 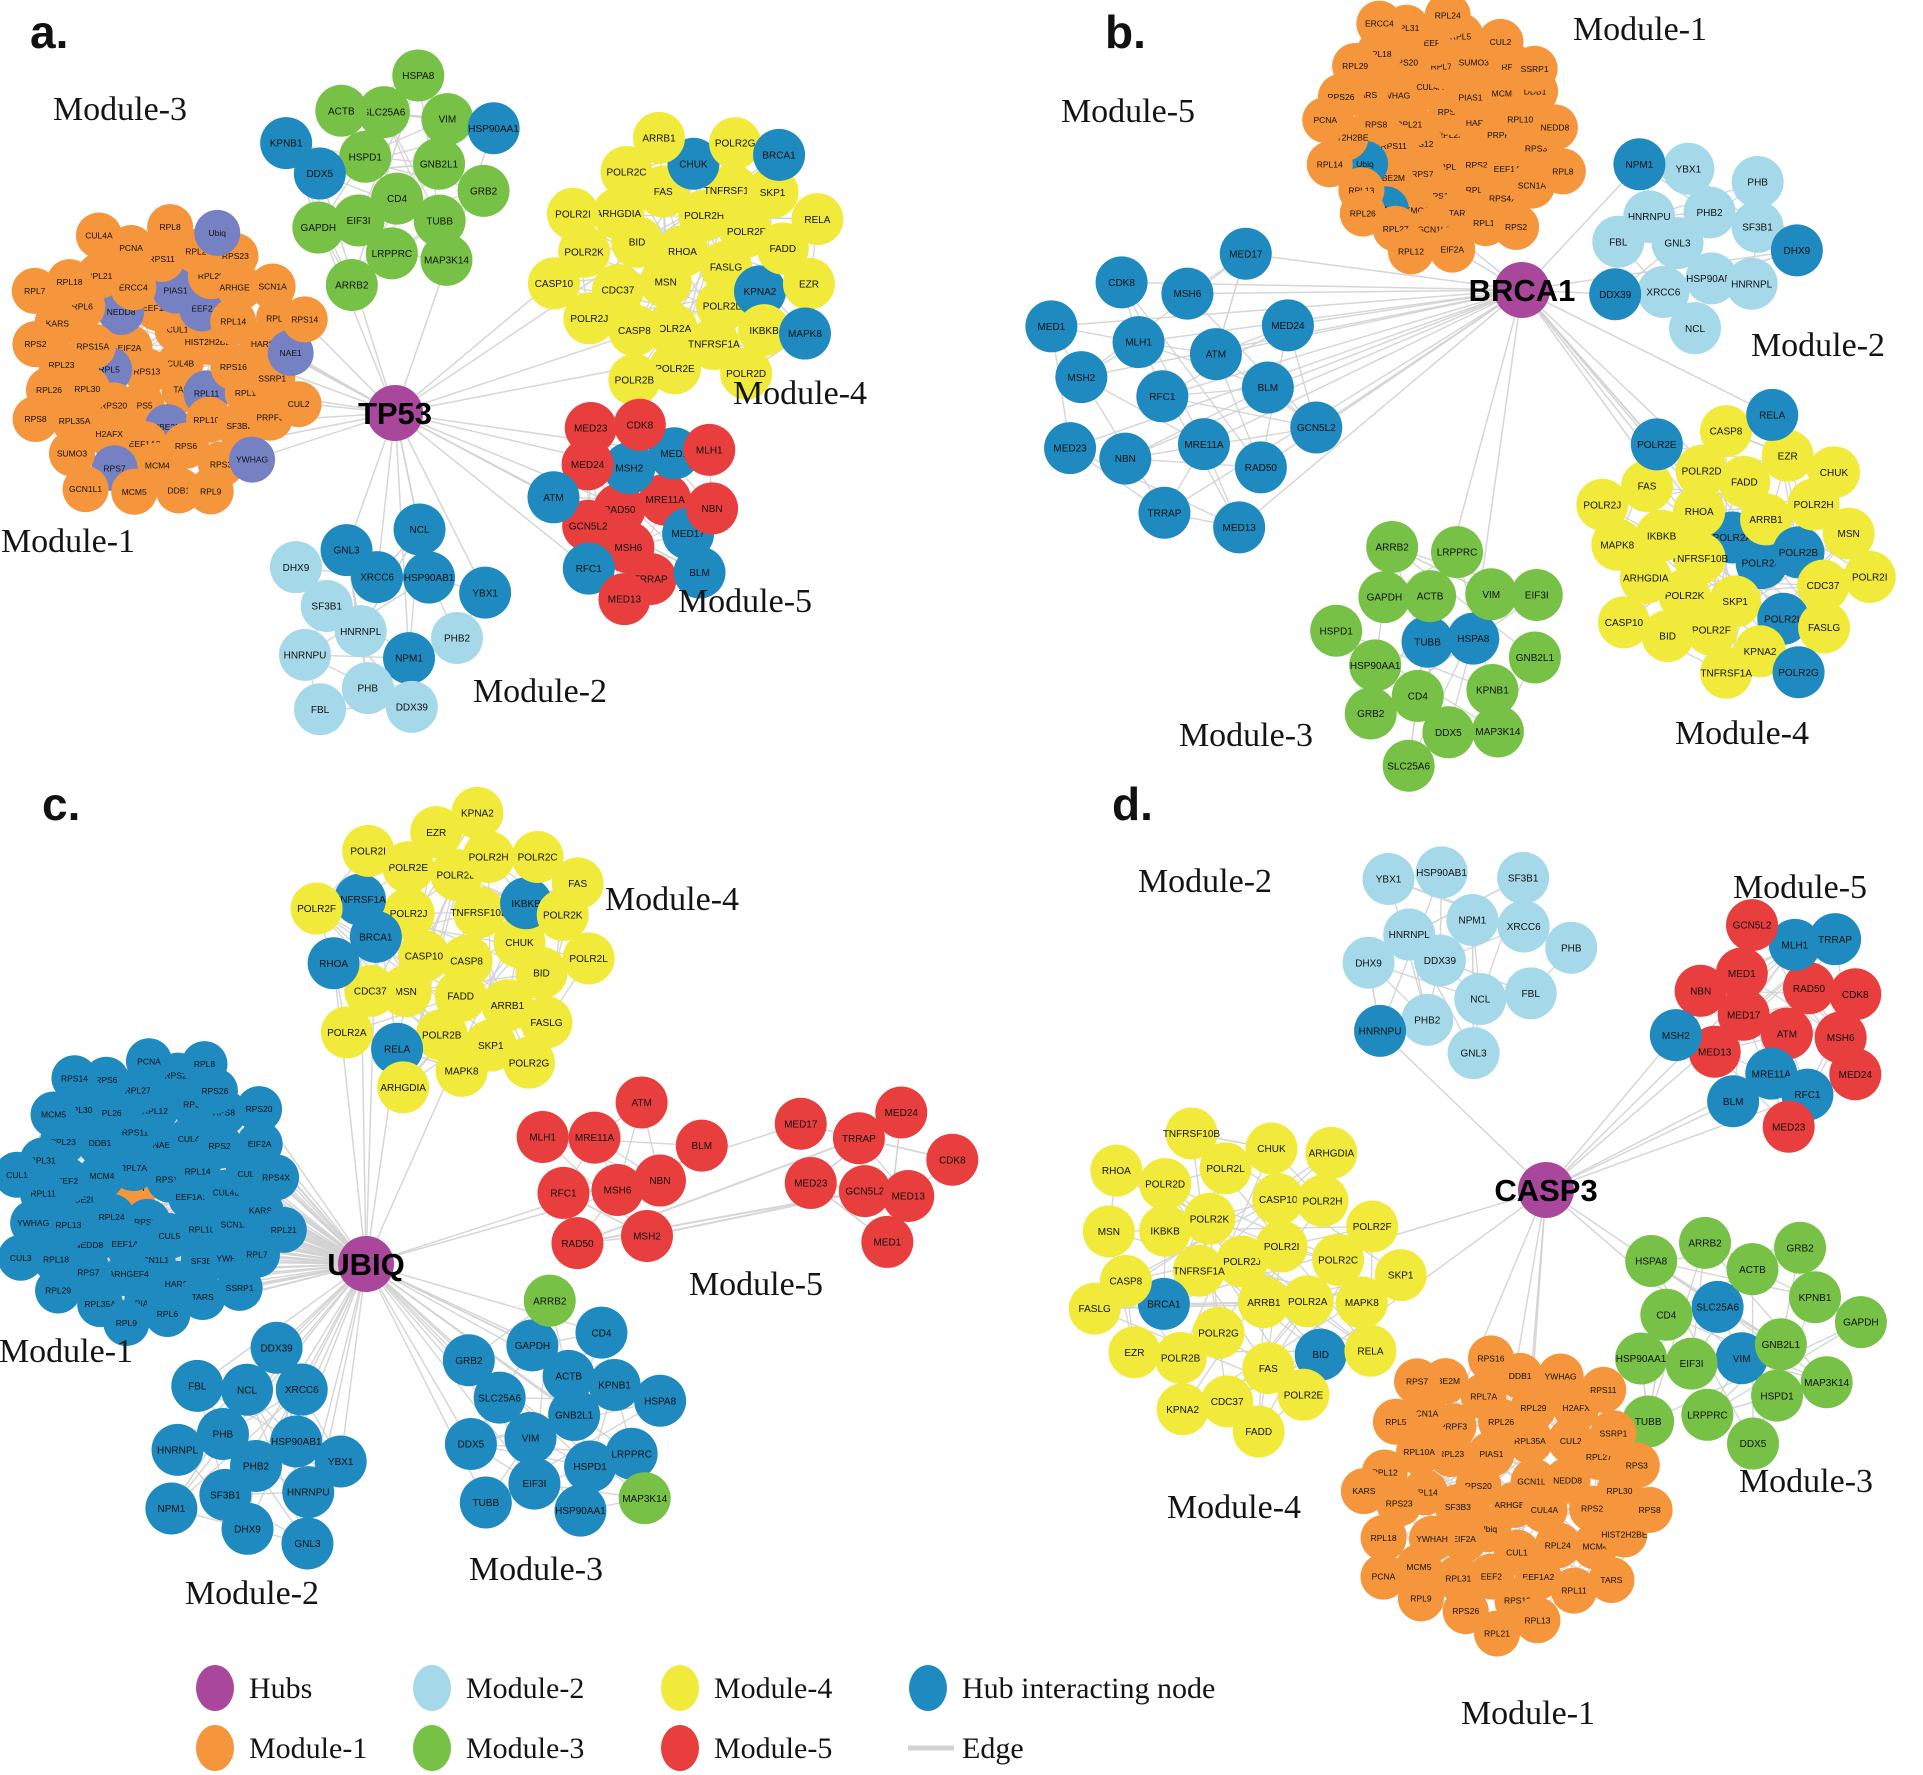 I want to click on node-RPS7, so click(x=1417, y=1381).